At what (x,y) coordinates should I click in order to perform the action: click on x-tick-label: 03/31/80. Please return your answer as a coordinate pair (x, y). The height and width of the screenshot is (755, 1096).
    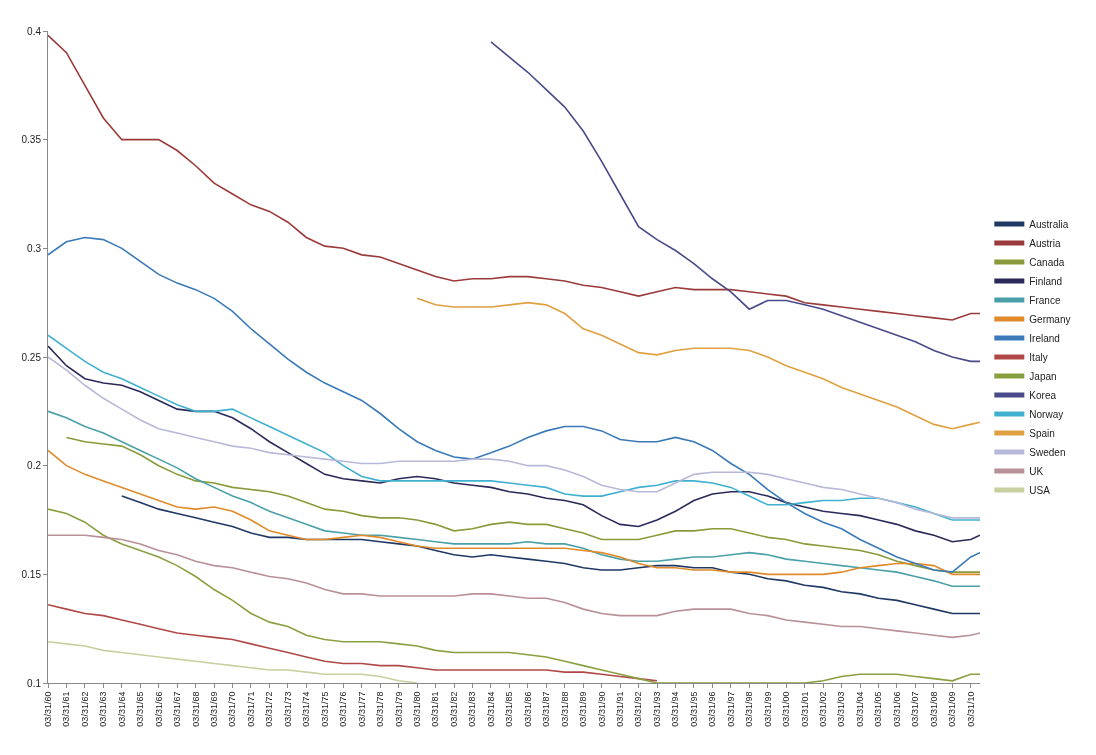
    Looking at the image, I should click on (417, 709).